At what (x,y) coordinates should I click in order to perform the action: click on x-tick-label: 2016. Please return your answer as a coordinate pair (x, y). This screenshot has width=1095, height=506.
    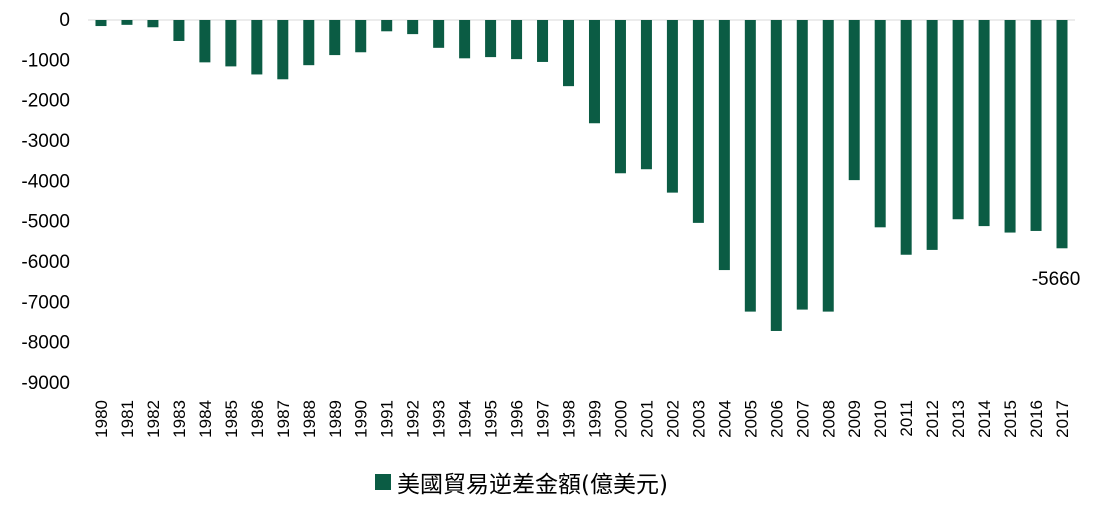
    Looking at the image, I should click on (1036, 419).